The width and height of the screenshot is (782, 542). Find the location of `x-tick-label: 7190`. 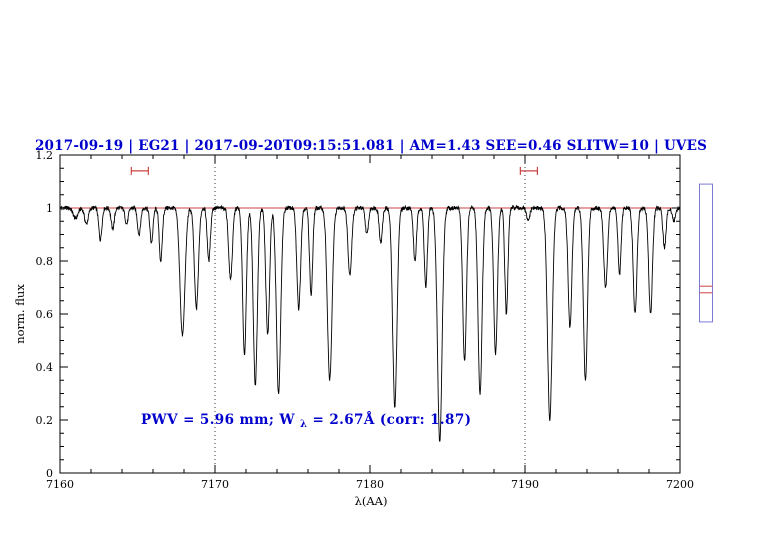

x-tick-label: 7190 is located at coordinates (525, 484).